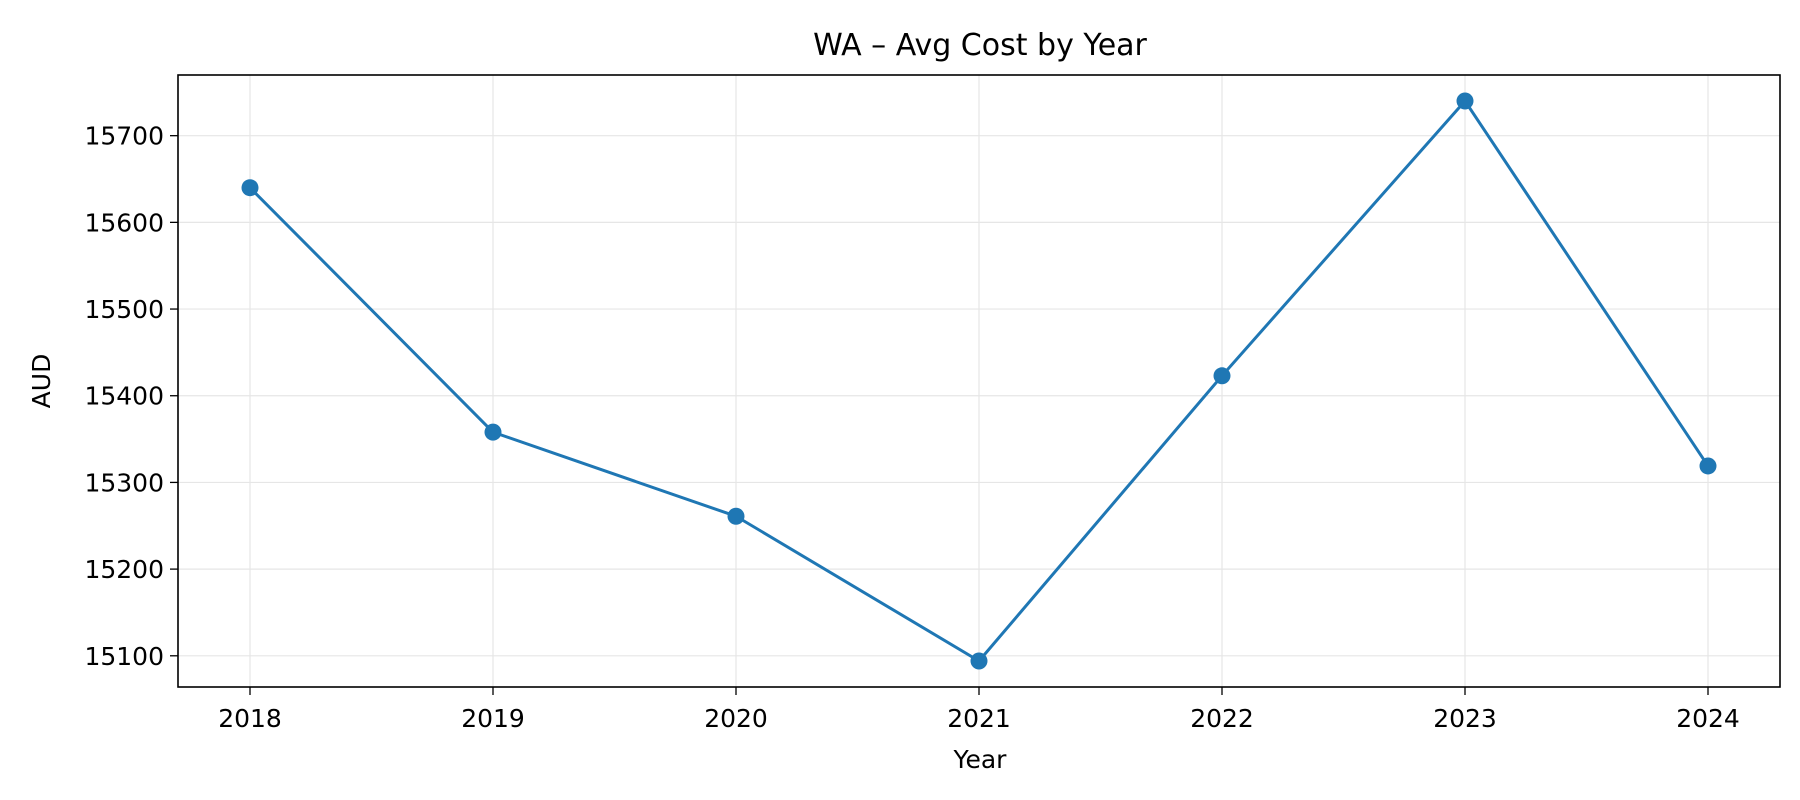  Describe the element at coordinates (736, 718) in the screenshot. I see `x-tick-label: 2020` at that location.